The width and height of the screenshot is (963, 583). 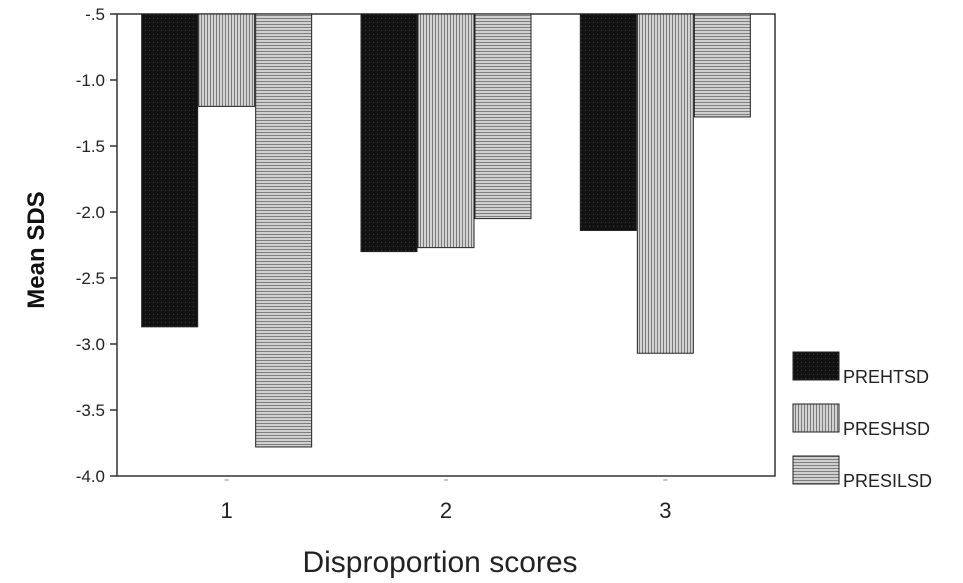 I want to click on y-tick-label: -4.0, so click(x=90, y=476).